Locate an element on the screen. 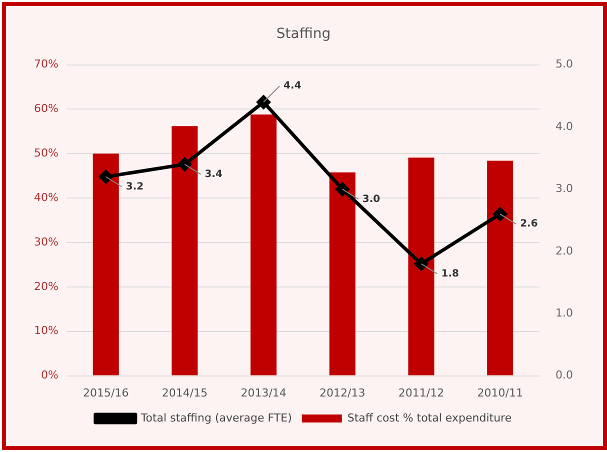  y2-tick-label: 0.0 is located at coordinates (565, 375).